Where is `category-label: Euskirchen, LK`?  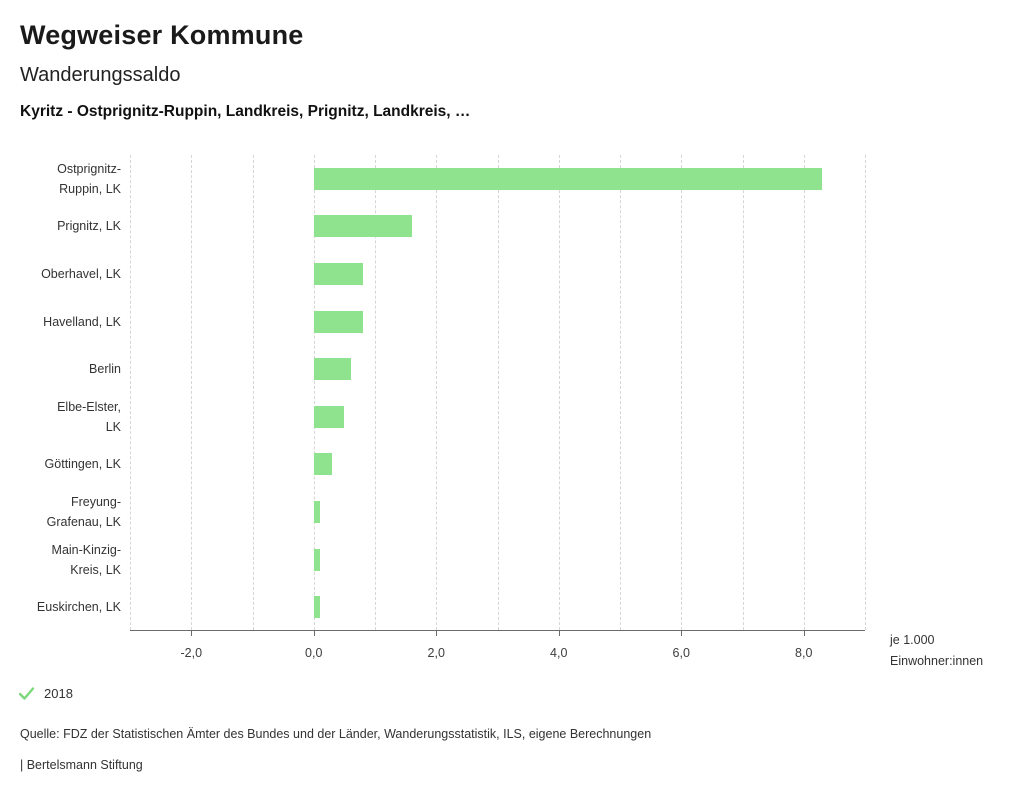
category-label: Euskirchen, LK is located at coordinates (78, 607).